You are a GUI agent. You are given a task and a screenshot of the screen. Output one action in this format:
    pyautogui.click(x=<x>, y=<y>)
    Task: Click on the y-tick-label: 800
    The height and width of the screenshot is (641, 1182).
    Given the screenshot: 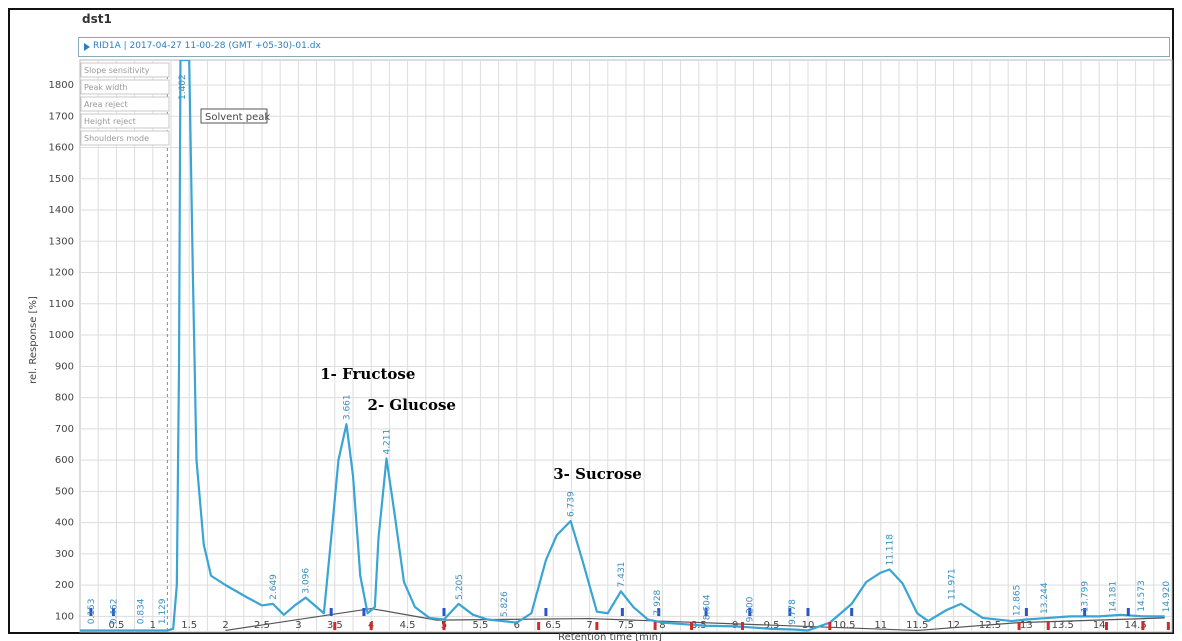 What is the action you would take?
    pyautogui.click(x=64, y=398)
    